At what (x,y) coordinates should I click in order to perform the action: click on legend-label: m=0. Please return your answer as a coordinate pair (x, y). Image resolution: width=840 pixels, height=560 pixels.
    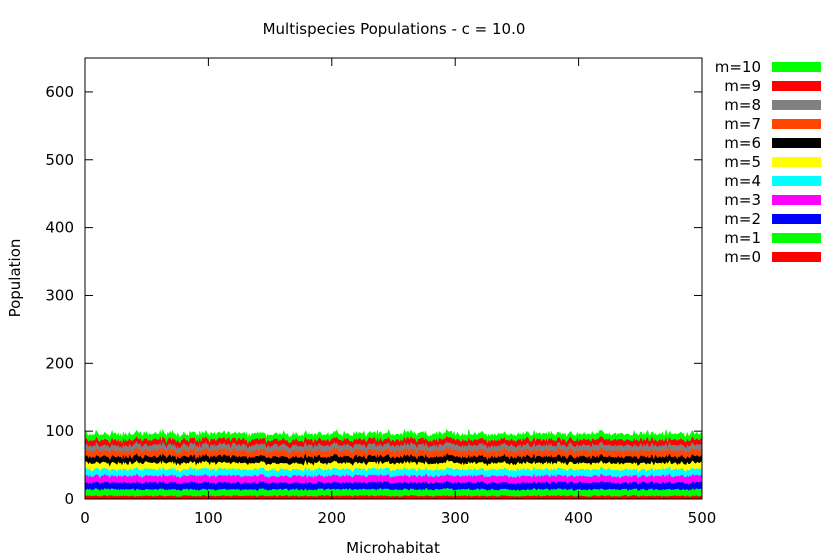
    Looking at the image, I should click on (742, 257).